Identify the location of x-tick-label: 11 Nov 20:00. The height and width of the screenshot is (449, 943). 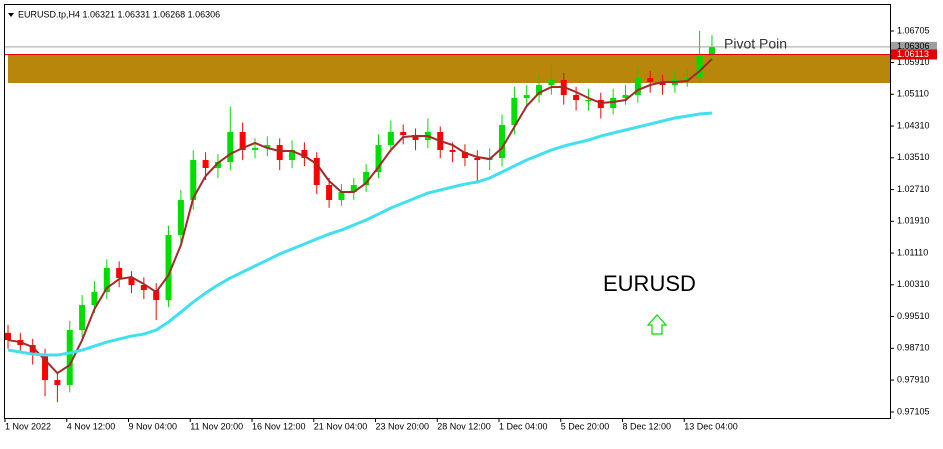
(216, 426).